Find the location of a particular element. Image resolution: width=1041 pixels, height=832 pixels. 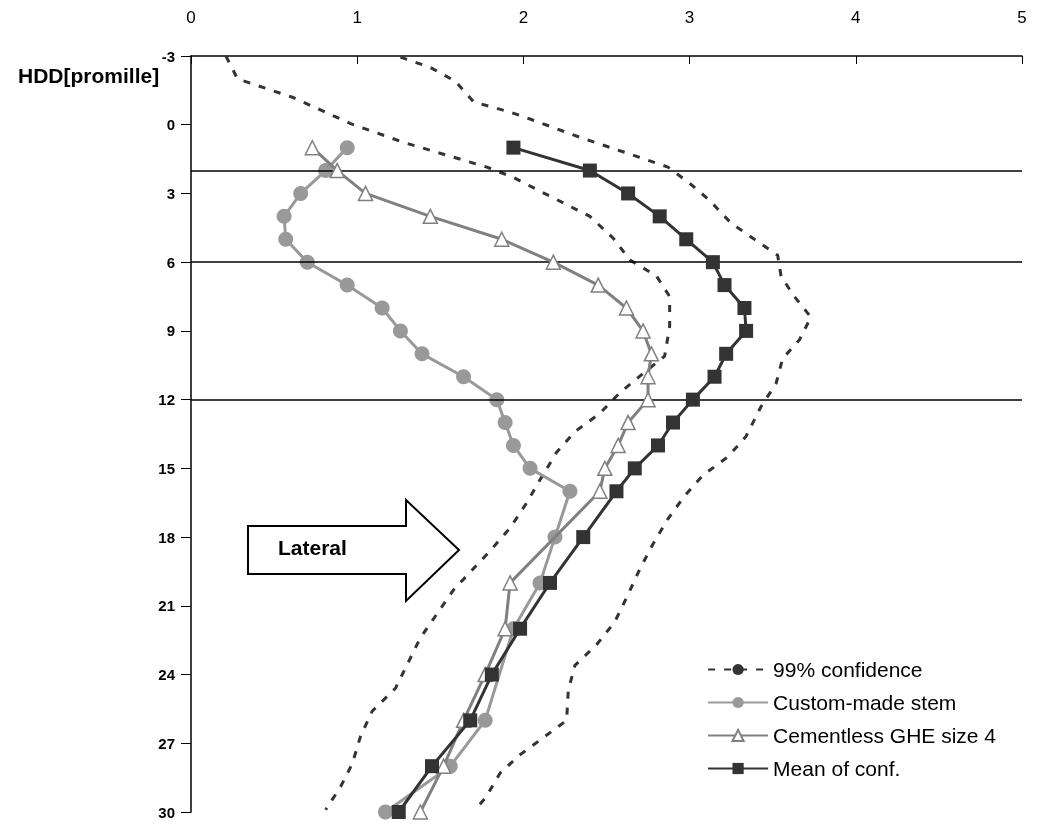

x-tick-label: 4 is located at coordinates (856, 17).